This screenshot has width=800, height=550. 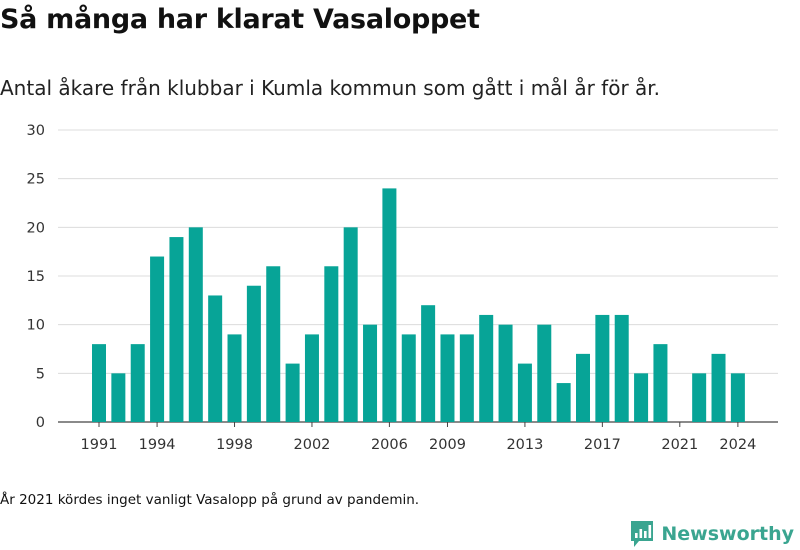 What do you see at coordinates (524, 445) in the screenshot?
I see `x-tick-label: 2013` at bounding box center [524, 445].